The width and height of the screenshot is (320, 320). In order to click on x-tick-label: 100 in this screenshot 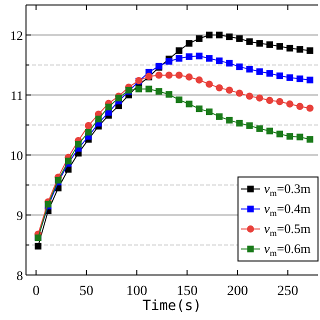, I will do `click(137, 291)`.